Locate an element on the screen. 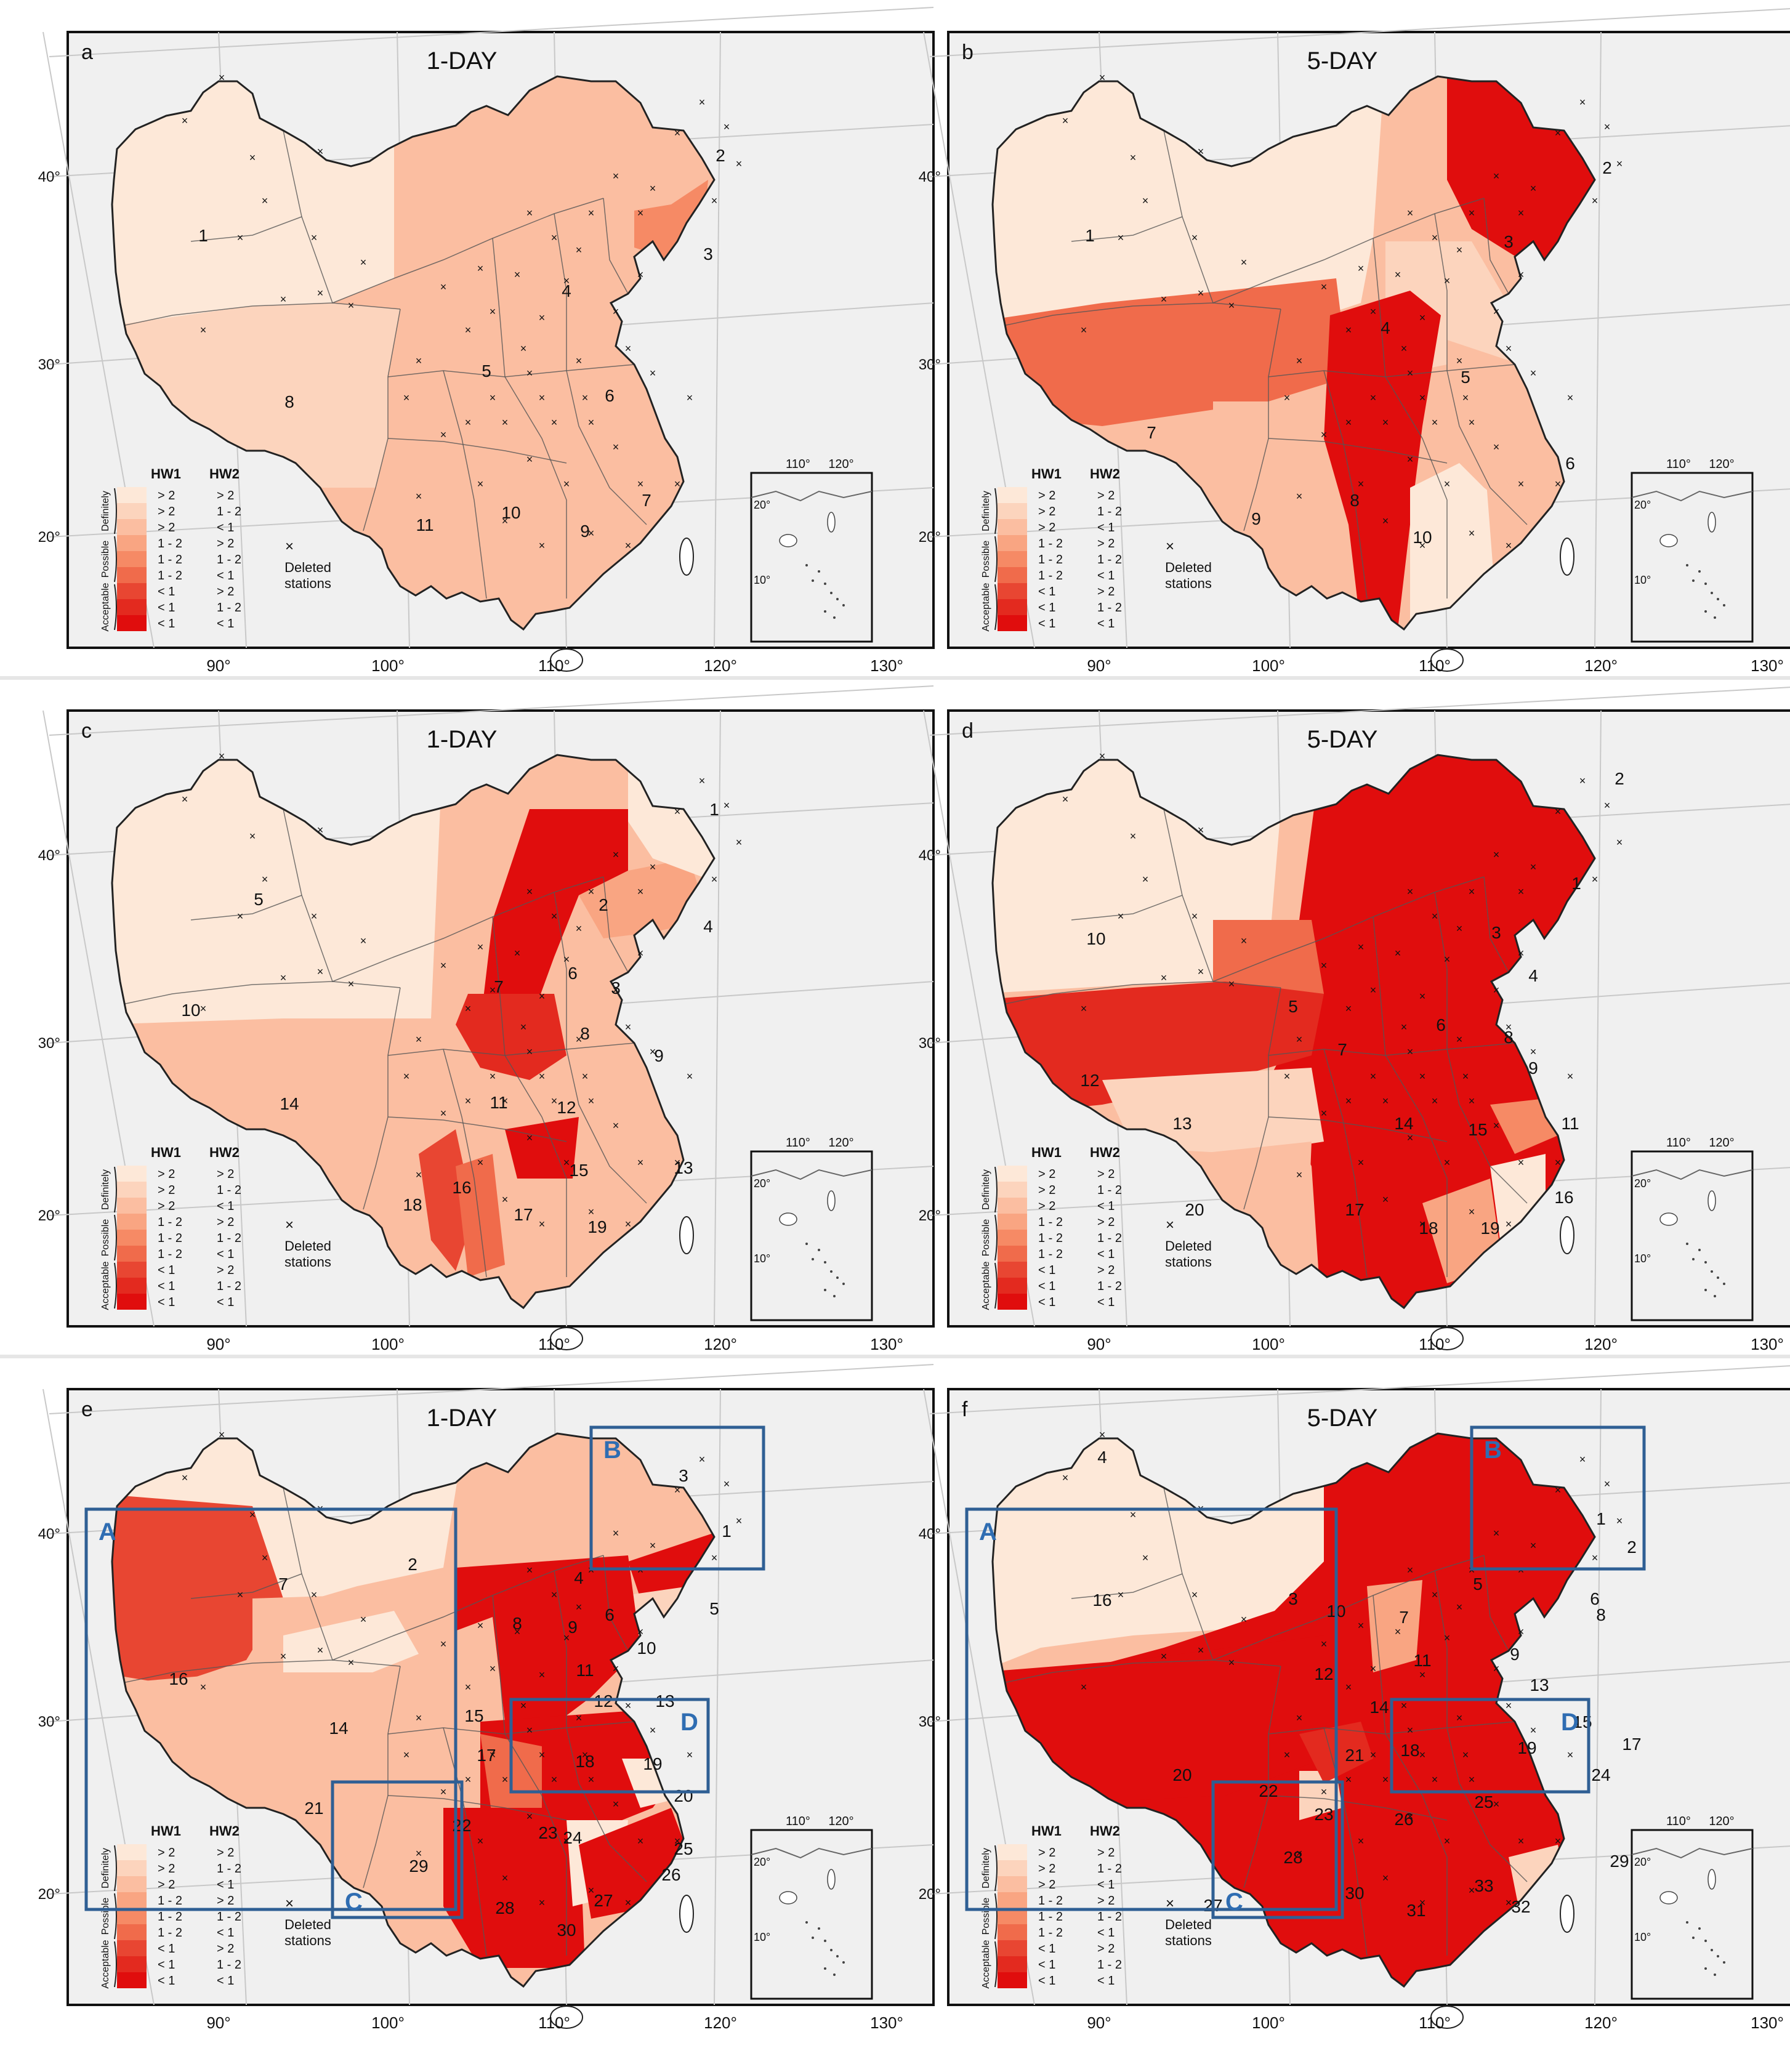  parallel-line is located at coordinates (491, 1389).